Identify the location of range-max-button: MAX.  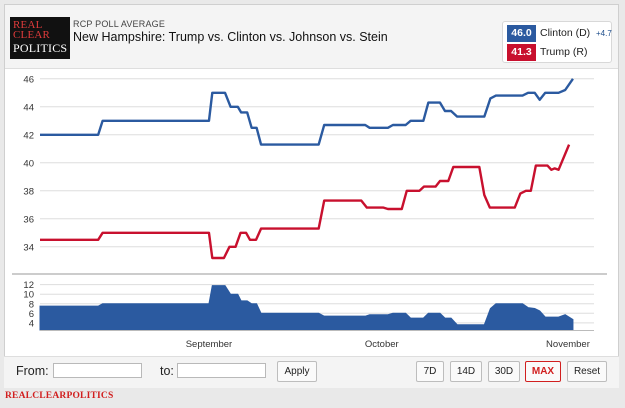
(543, 371).